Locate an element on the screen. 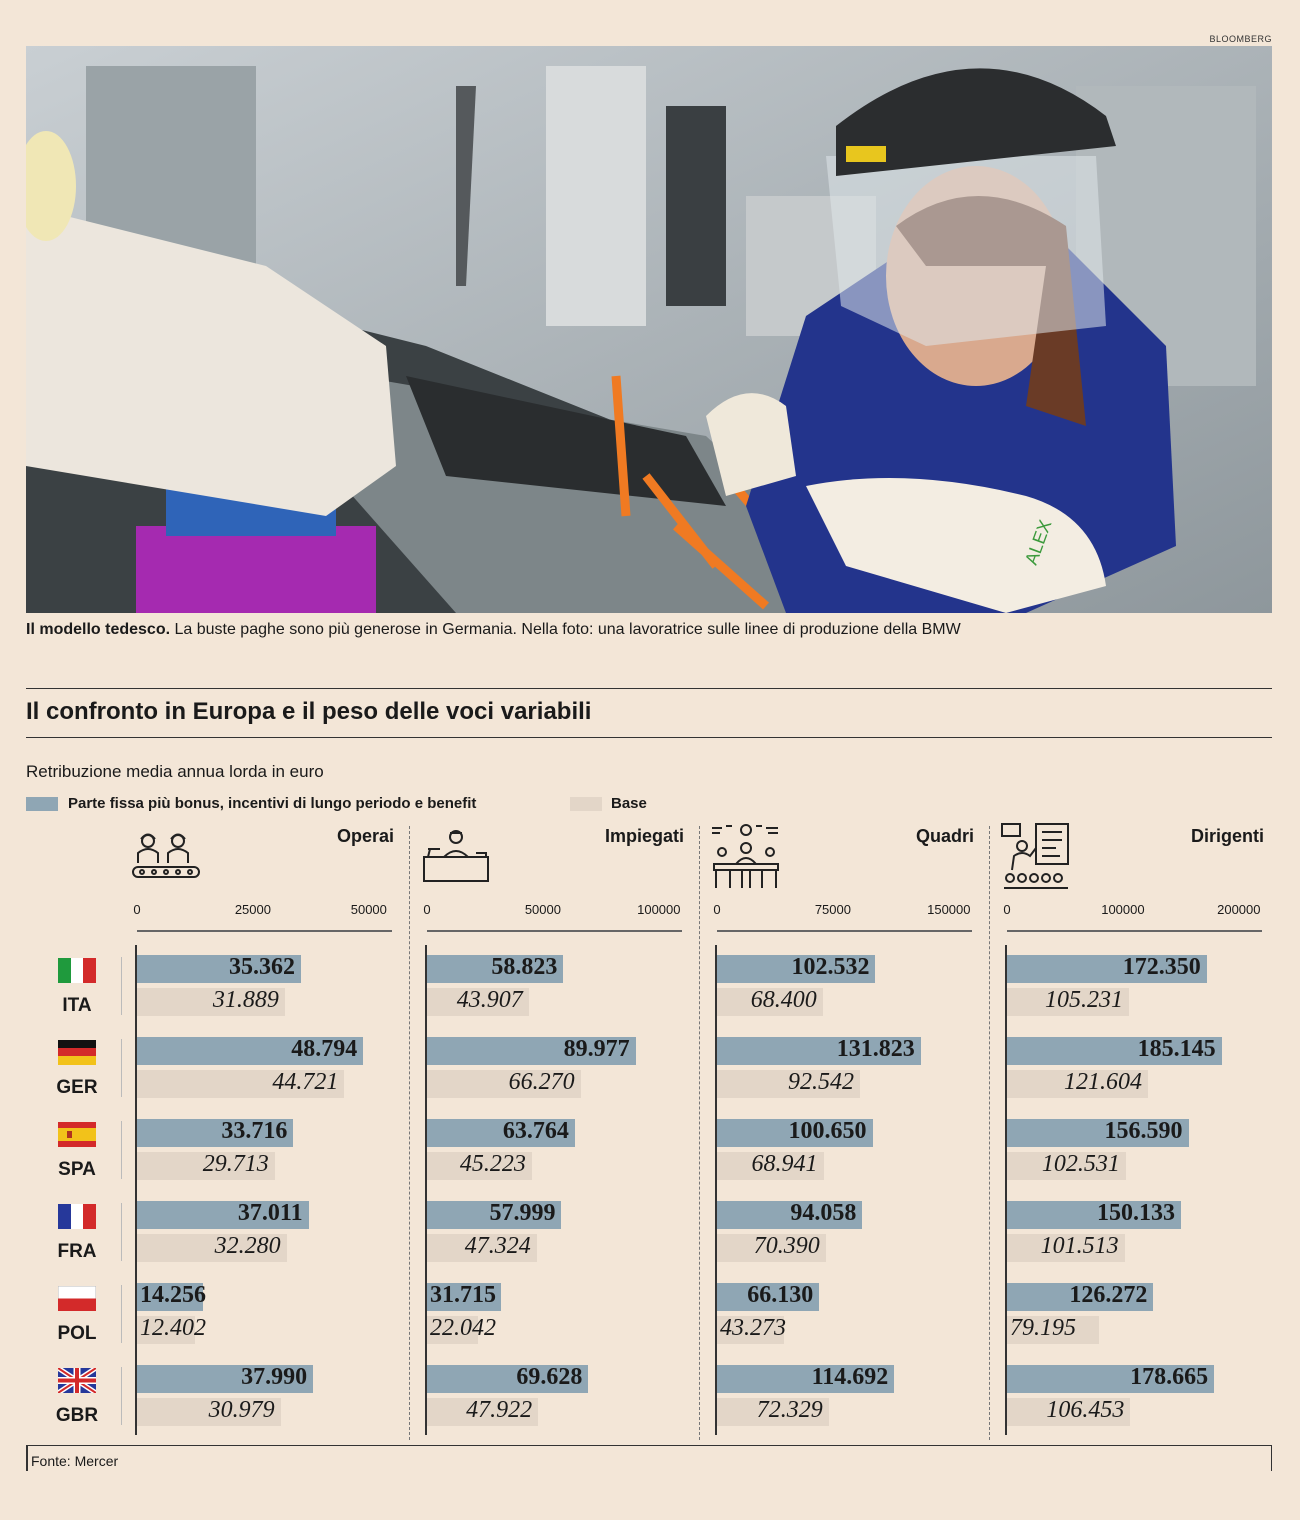 The height and width of the screenshot is (1520, 1300). source-bracket-left is located at coordinates (27, 1458).